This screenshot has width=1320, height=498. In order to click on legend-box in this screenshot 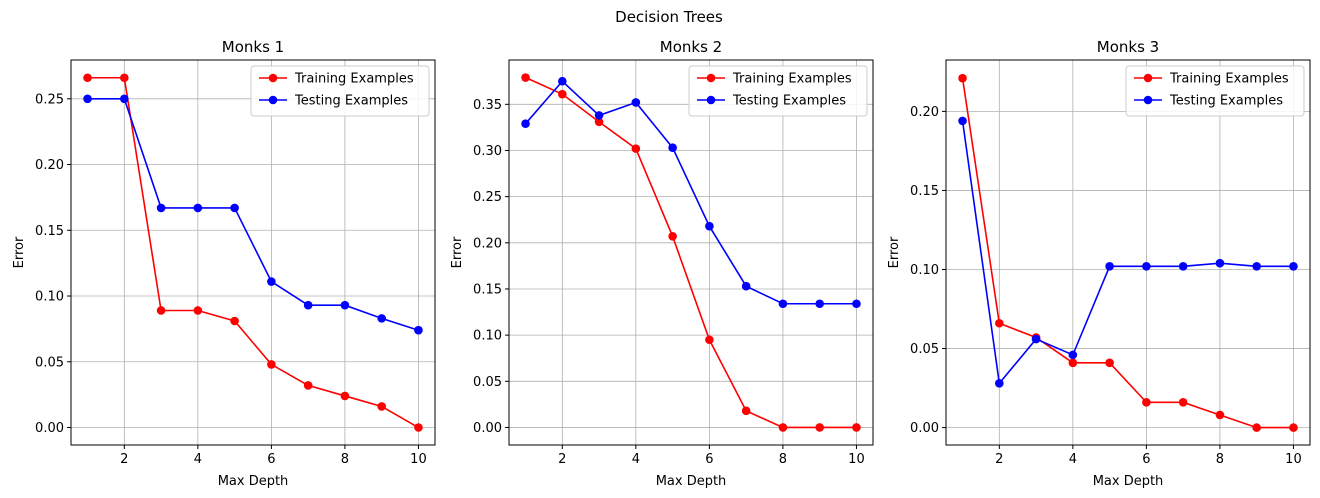, I will do `click(340, 91)`.